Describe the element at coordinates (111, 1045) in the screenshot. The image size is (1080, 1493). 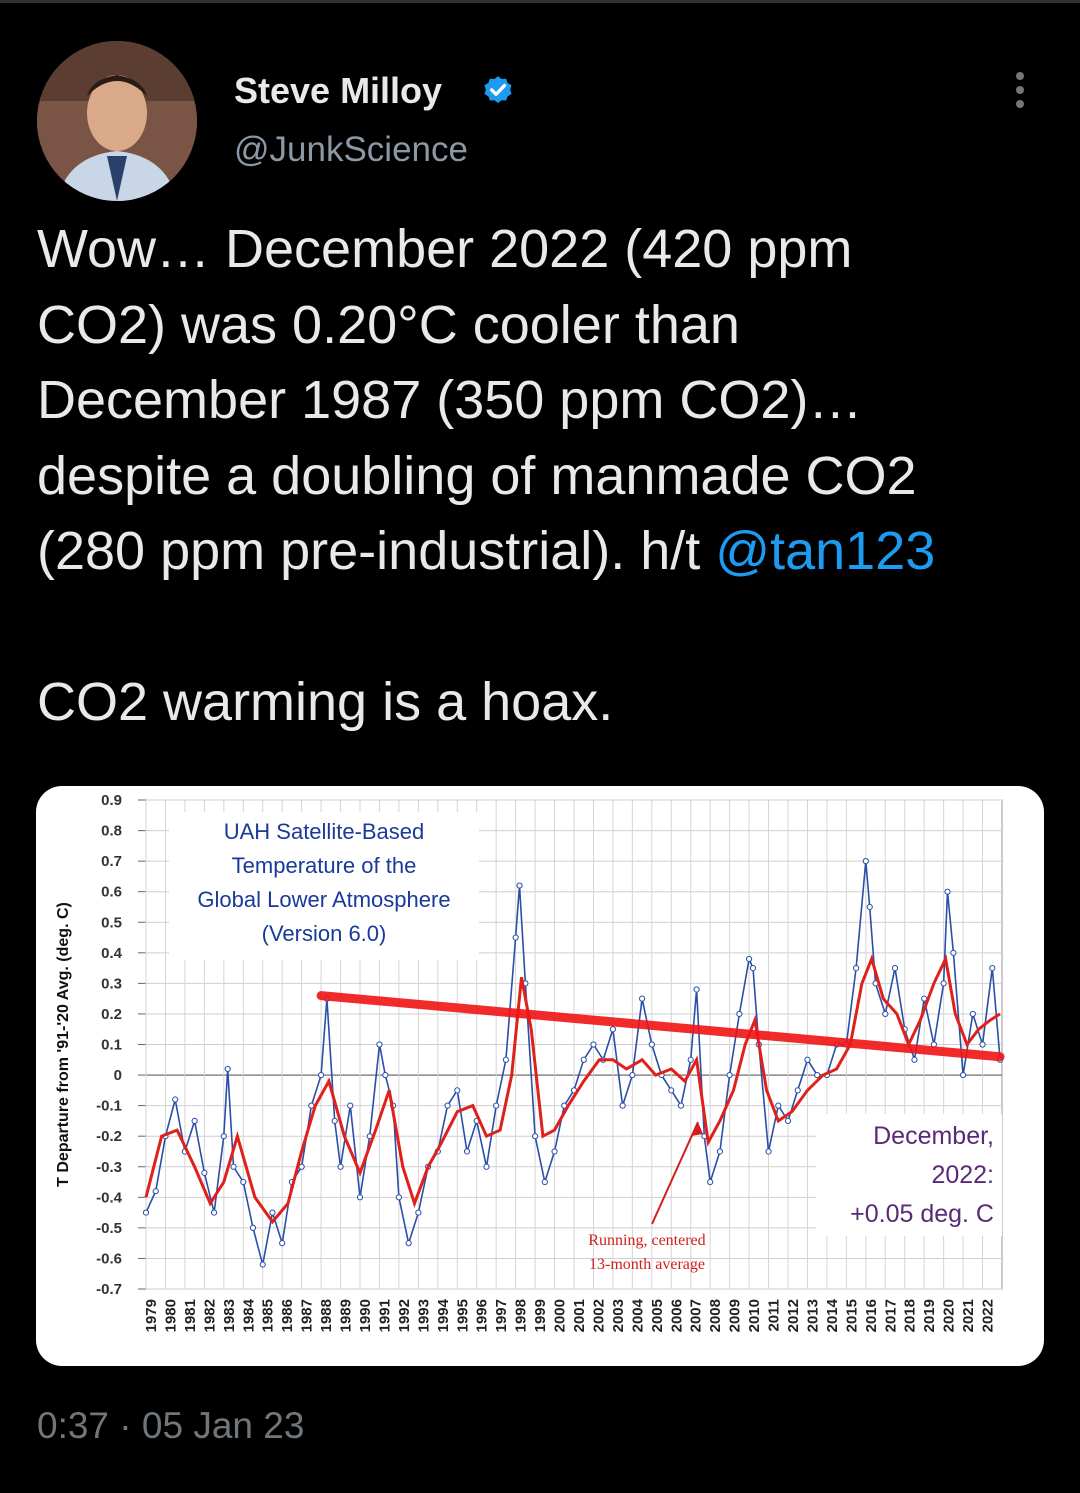
I see `y-tick-label: 0.1` at that location.